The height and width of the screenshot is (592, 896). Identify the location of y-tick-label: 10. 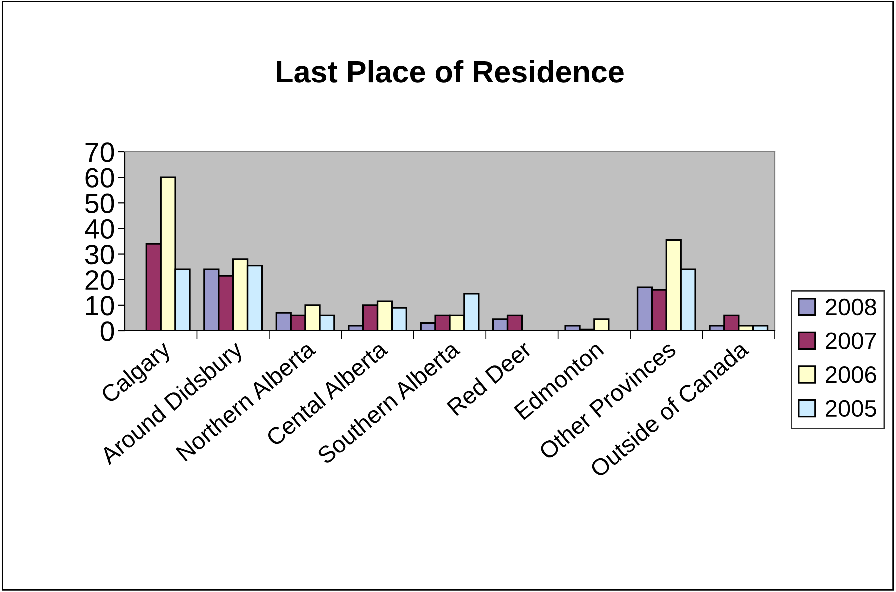
(100, 306).